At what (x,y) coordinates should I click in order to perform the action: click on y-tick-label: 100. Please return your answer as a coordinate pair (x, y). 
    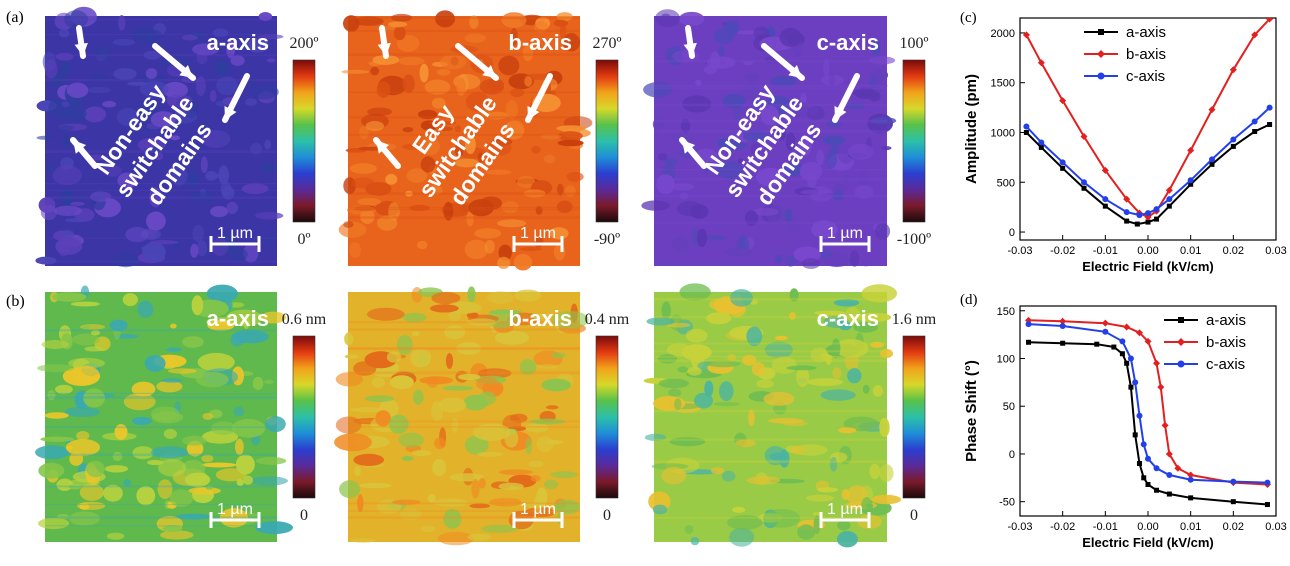
    Looking at the image, I should click on (1006, 360).